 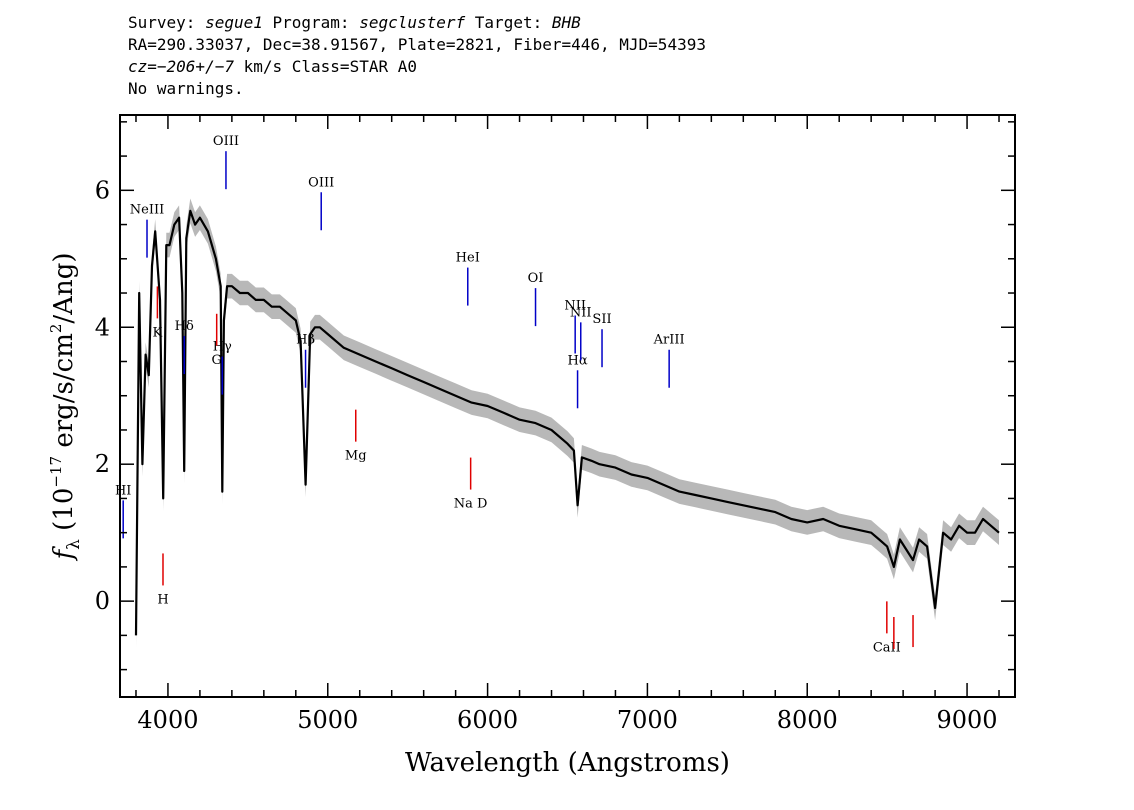 I want to click on y-tick-label: 4, so click(x=102, y=327).